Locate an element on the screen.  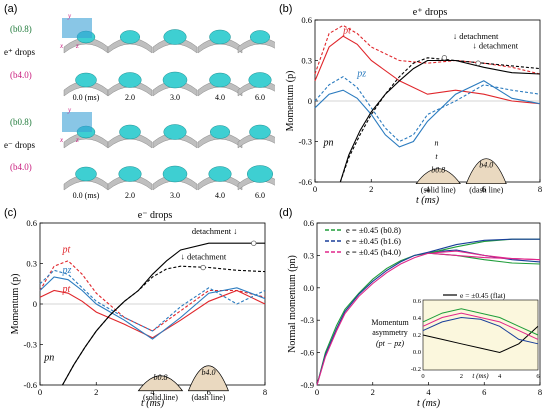
label-pt-upper: pt is located at coordinates (66, 250).